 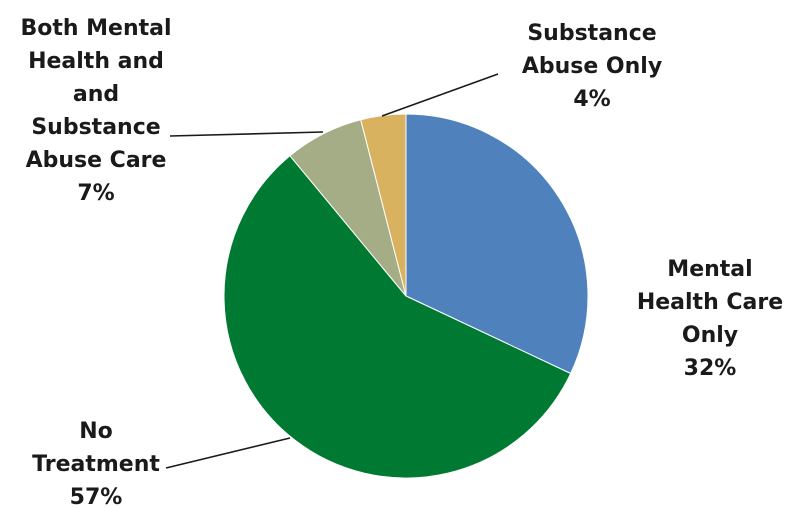 I want to click on slice-percent-label: 57%, so click(x=96, y=496).